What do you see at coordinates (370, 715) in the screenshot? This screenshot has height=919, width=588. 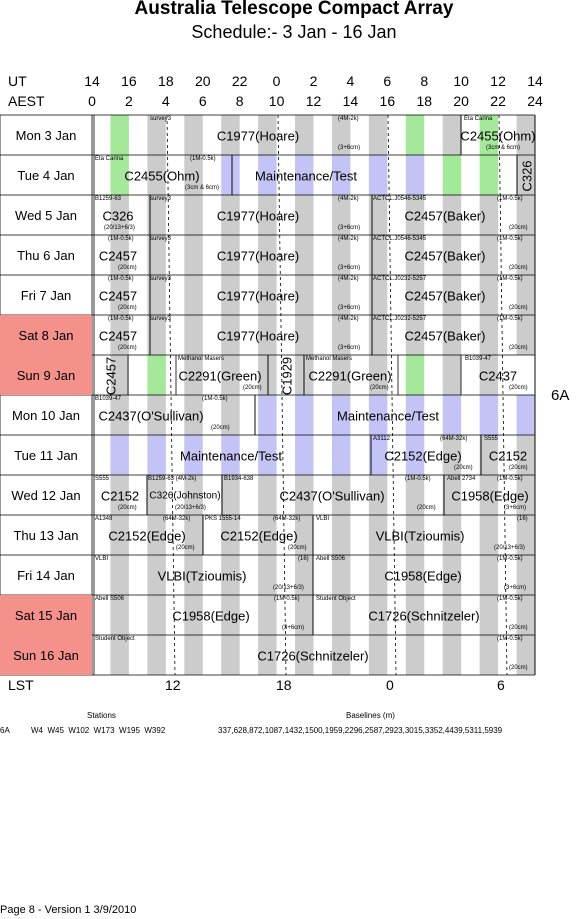 I see `baselines-title: Baselines (m)` at bounding box center [370, 715].